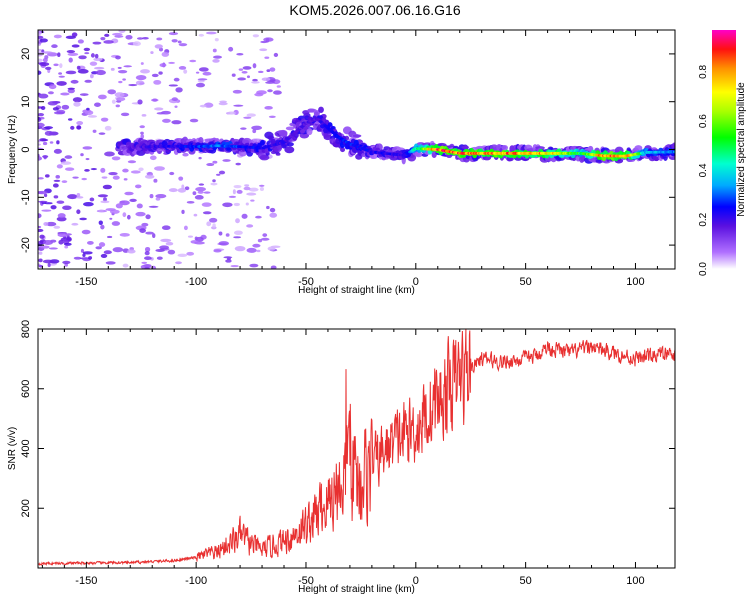 Image resolution: width=750 pixels, height=600 pixels. Describe the element at coordinates (416, 581) in the screenshot. I see `snr-xtick-label: 0` at that location.